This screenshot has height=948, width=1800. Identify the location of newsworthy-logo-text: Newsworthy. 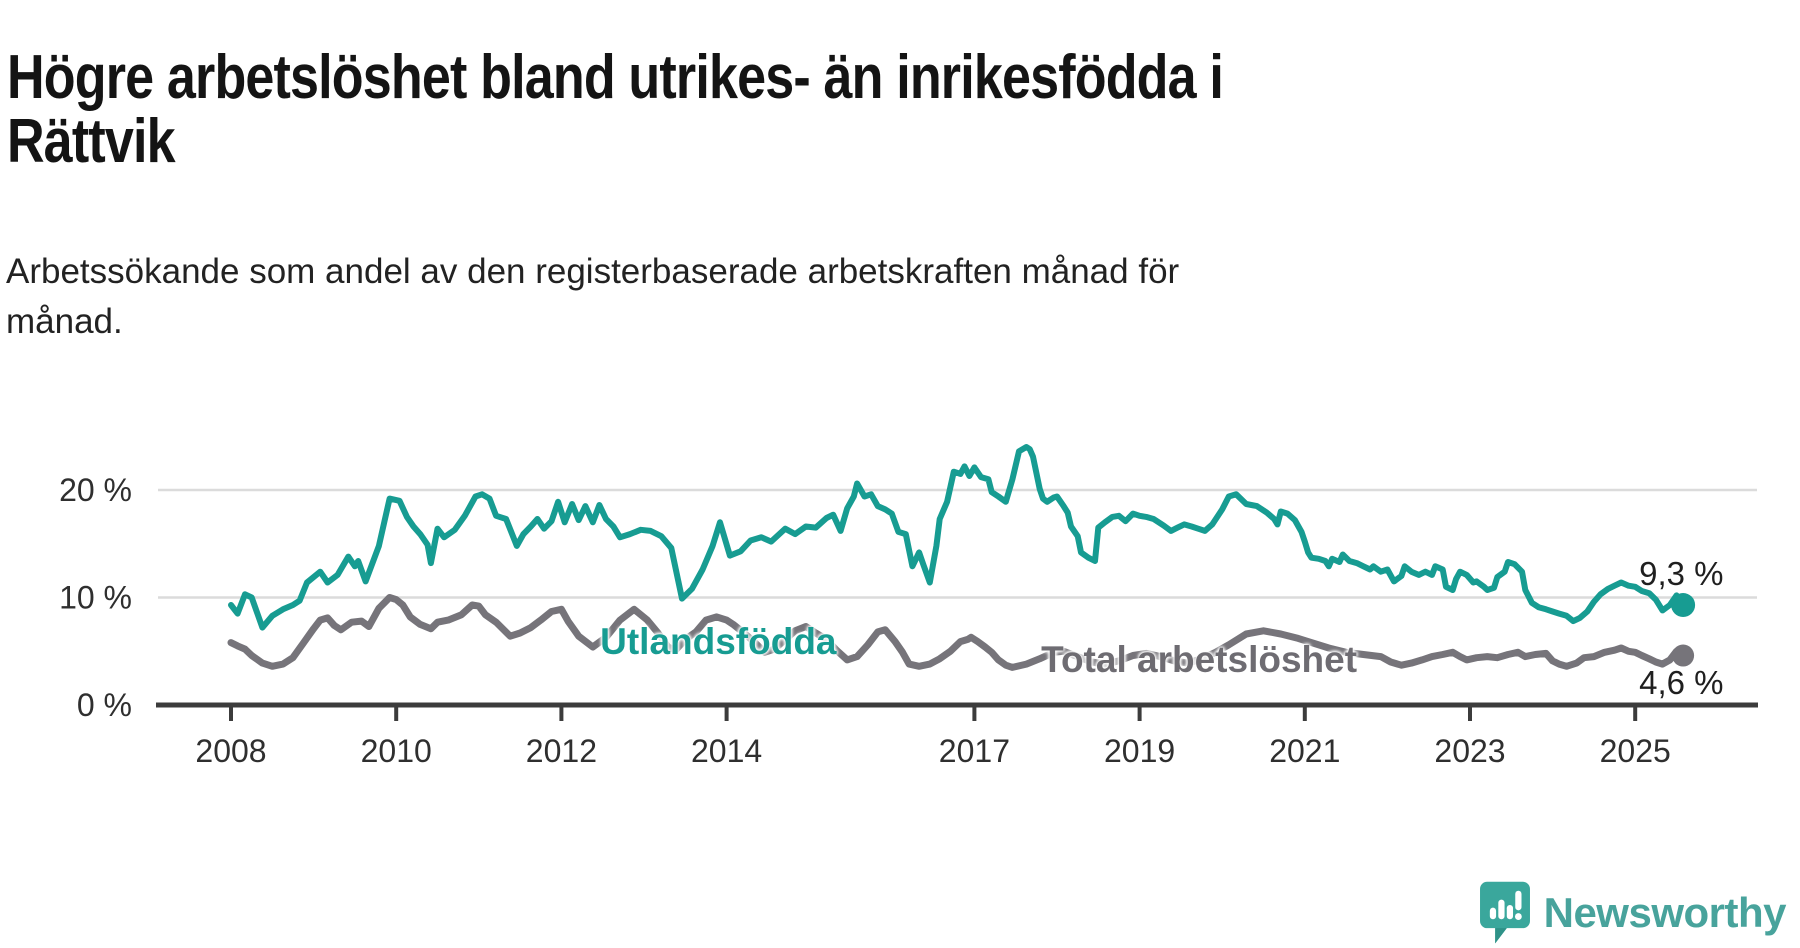
(1665, 912).